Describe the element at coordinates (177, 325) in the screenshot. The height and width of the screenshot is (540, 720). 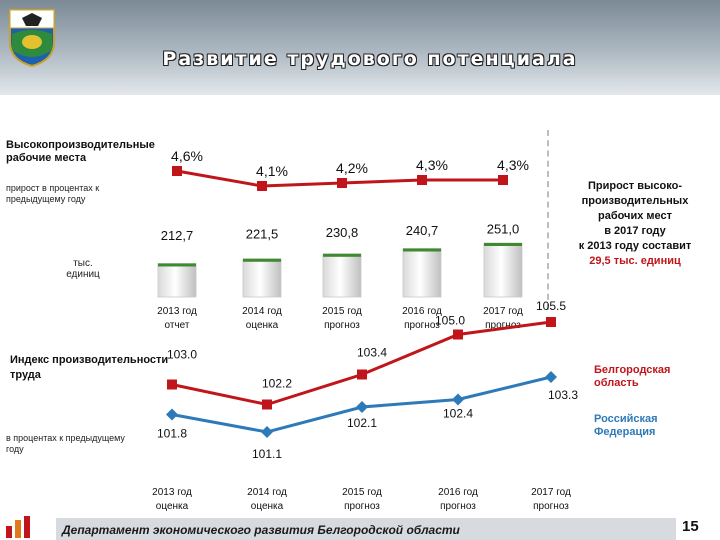
I see `jobs-category-label: отчет` at that location.